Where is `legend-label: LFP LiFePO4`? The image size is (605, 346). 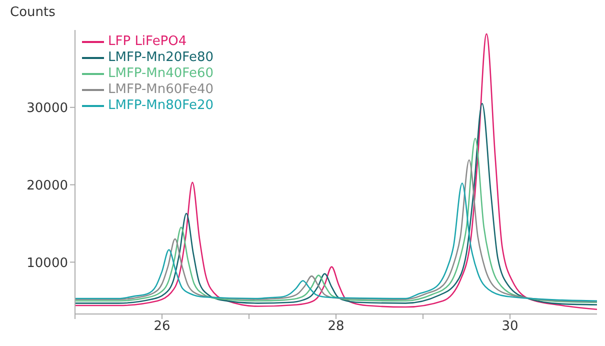 legend-label: LFP LiFePO4 is located at coordinates (147, 42).